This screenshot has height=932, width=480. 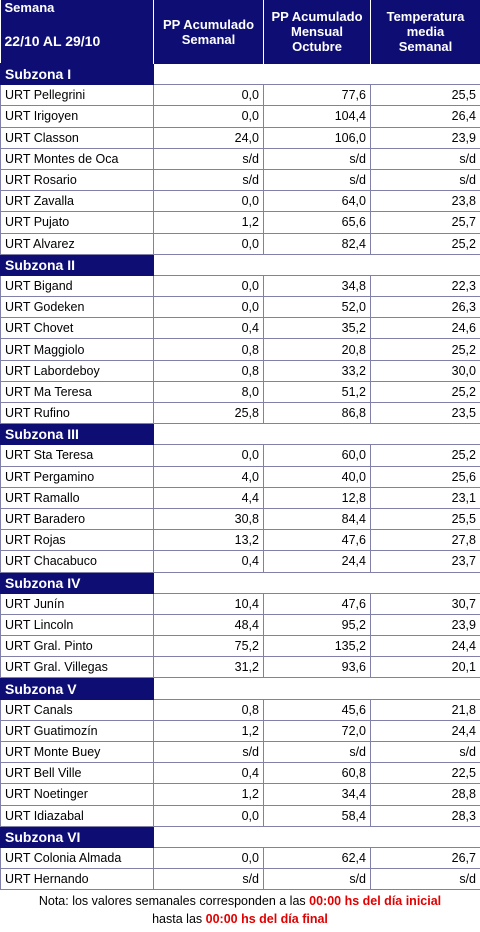 I want to click on value-cell: 34,4, so click(x=317, y=794).